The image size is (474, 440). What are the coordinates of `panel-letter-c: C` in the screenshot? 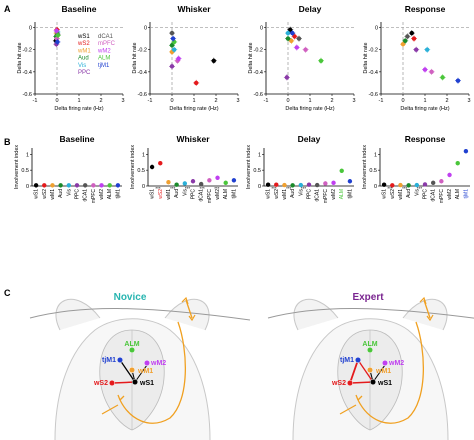 It's located at (7, 293).